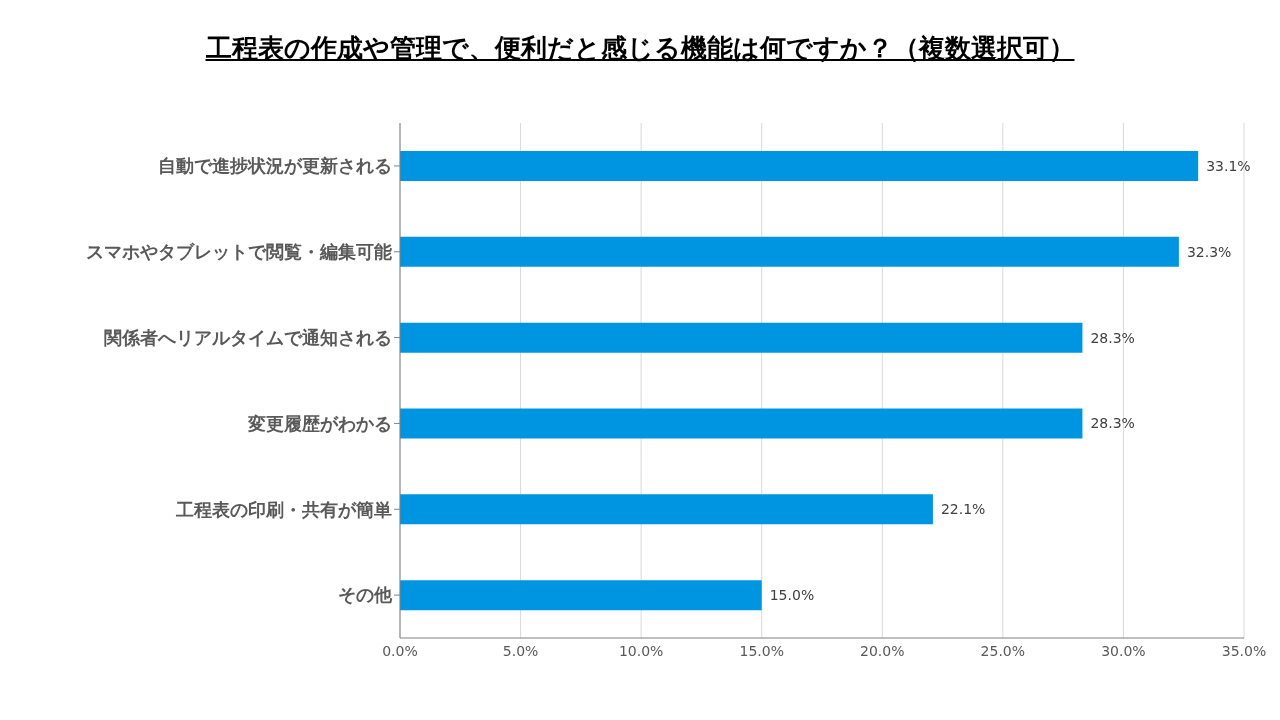 This screenshot has height=720, width=1280. I want to click on y-tick-label: 自動で進捗状況が更新される, so click(275, 166).